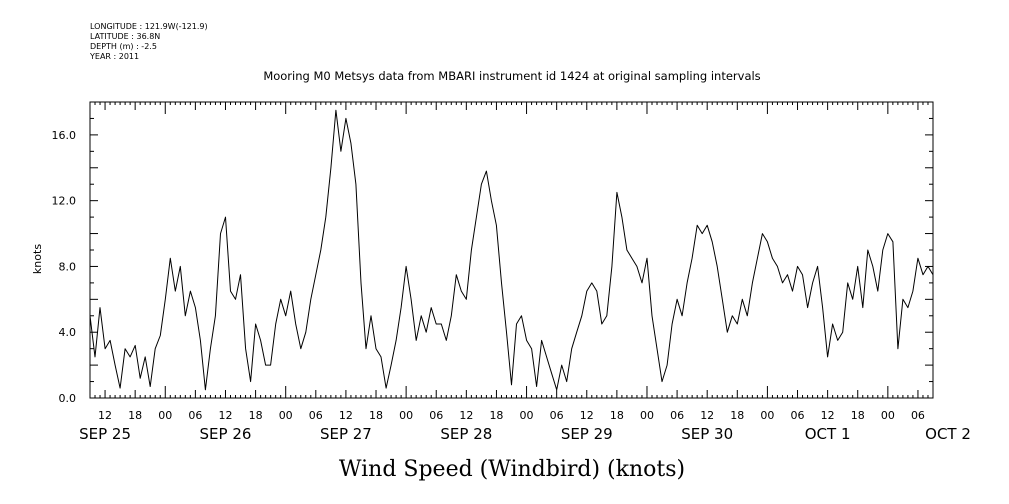 The width and height of the screenshot is (1009, 504). Describe the element at coordinates (123, 46) in the screenshot. I see `depth-label: DEPTH (m) : -2.5` at that location.